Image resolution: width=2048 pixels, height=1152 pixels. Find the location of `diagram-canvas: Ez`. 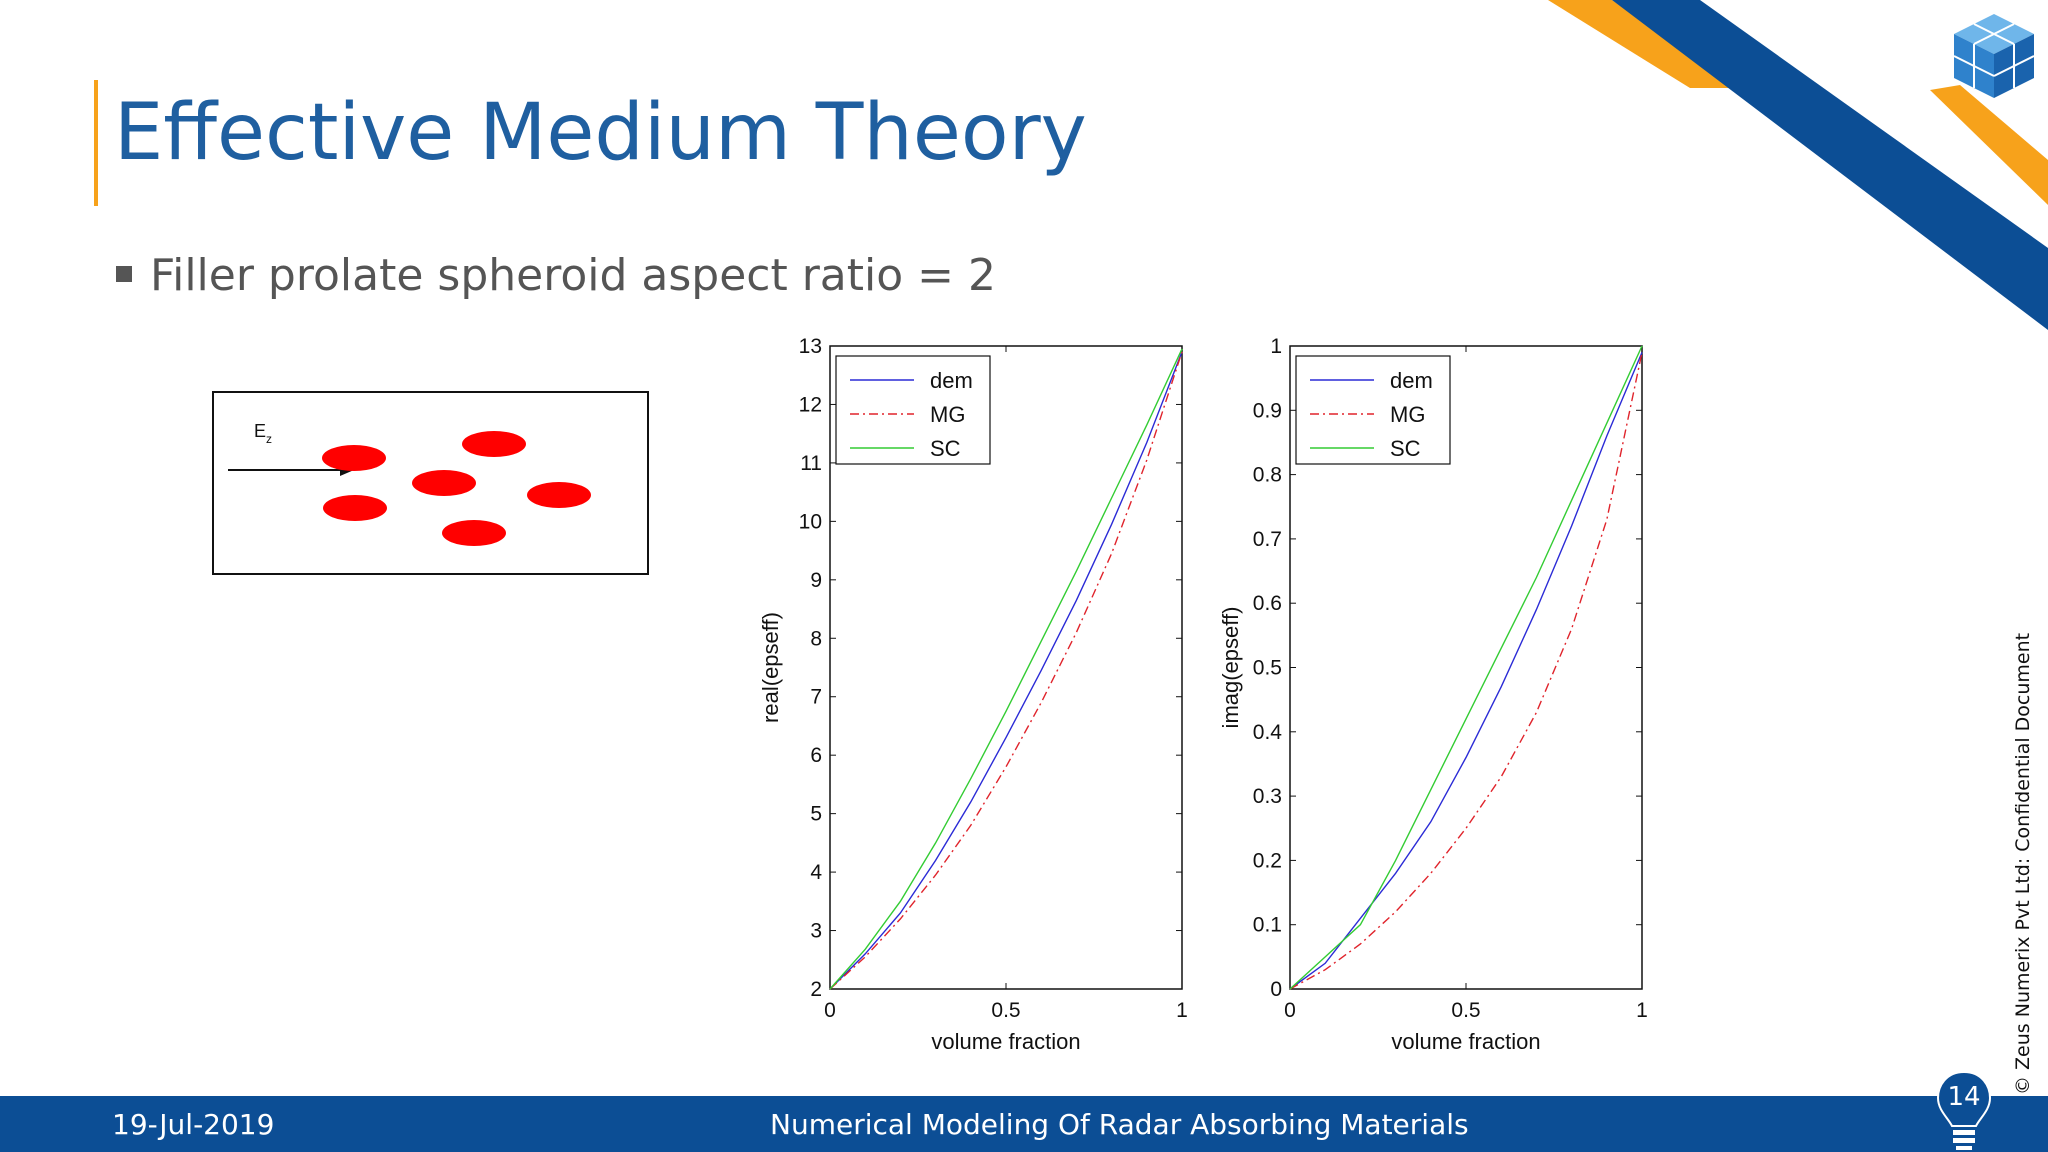

diagram-canvas: Ez is located at coordinates (409, 483).